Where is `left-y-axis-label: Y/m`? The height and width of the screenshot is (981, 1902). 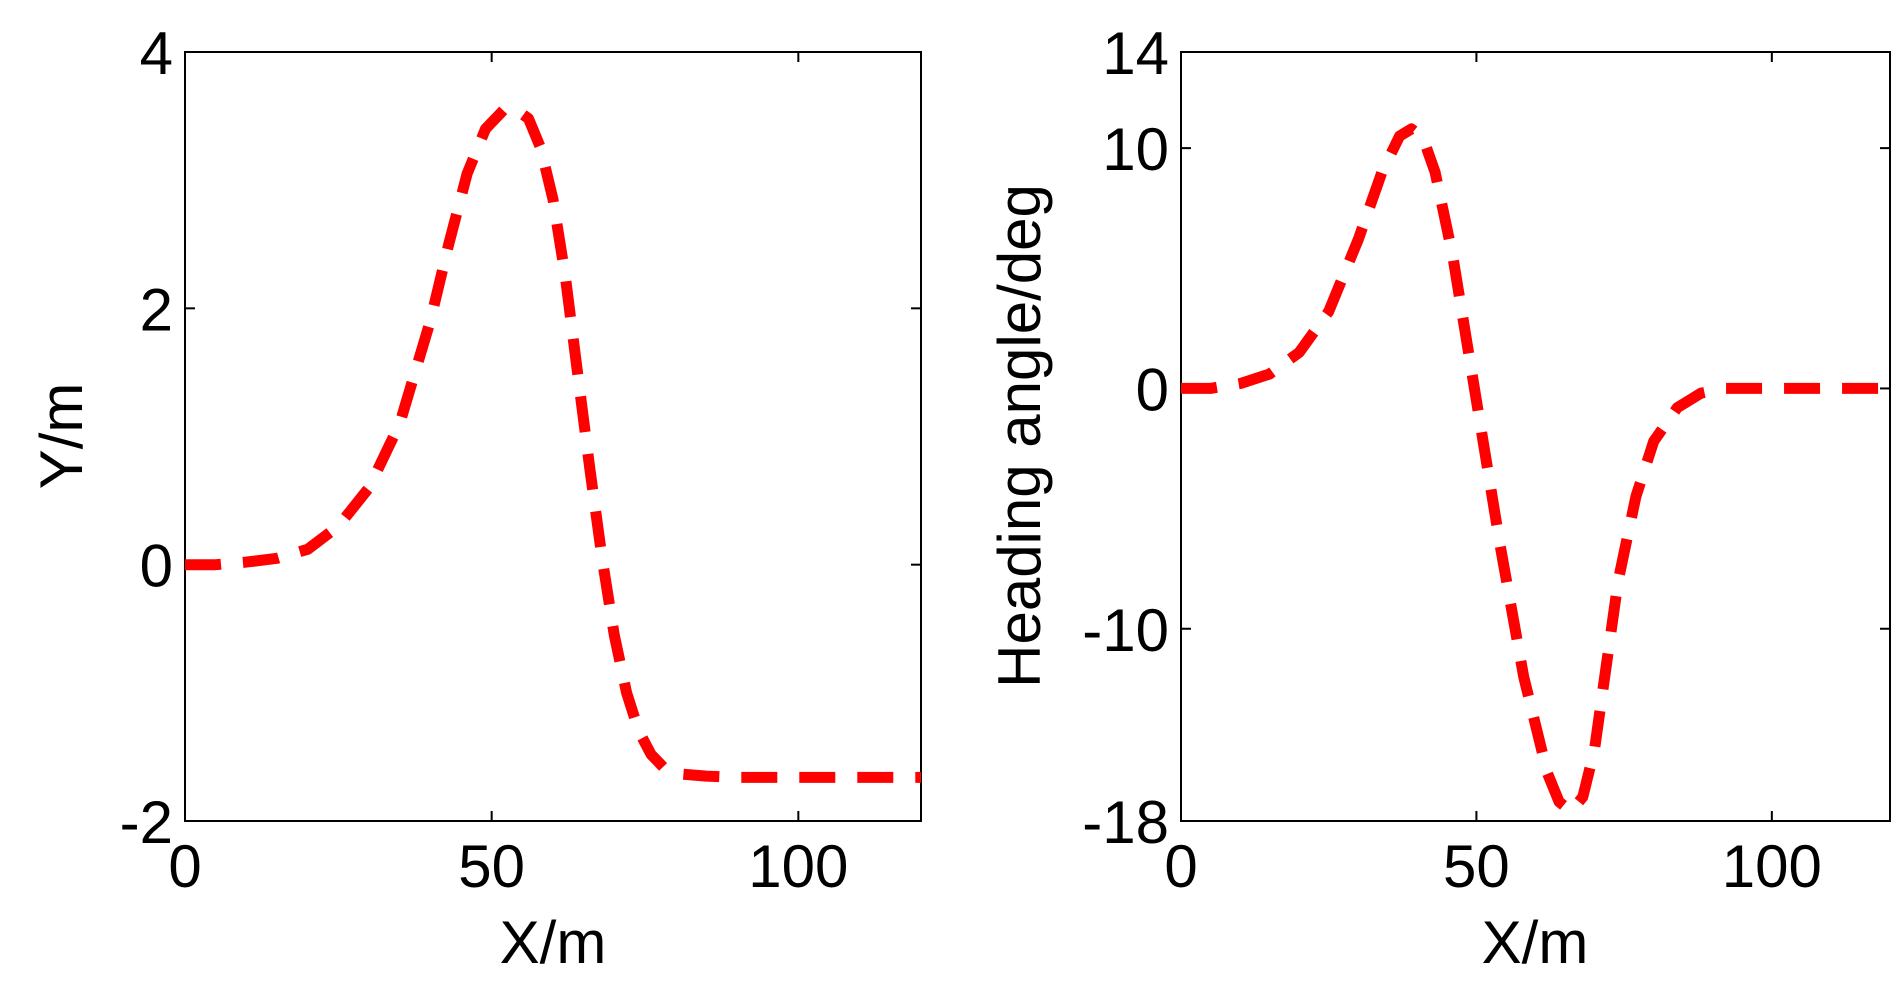 left-y-axis-label: Y/m is located at coordinates (61, 436).